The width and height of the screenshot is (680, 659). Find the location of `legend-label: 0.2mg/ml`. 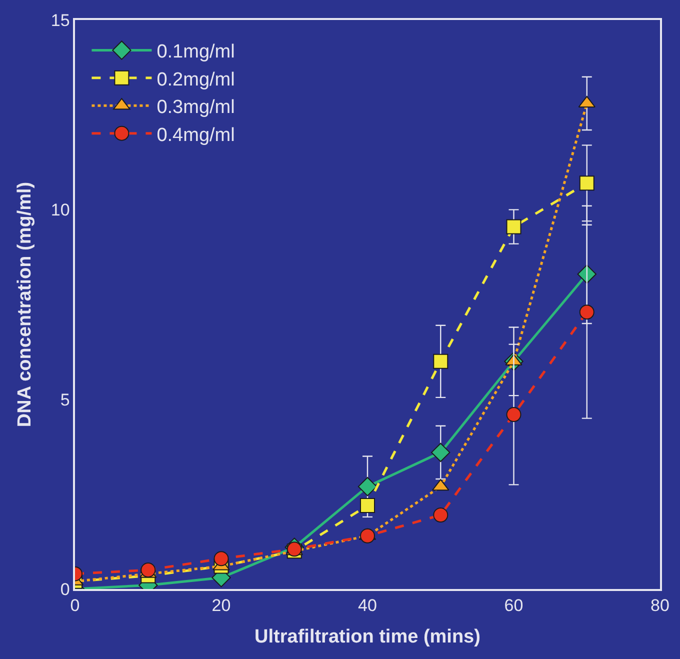

legend-label: 0.2mg/ml is located at coordinates (195, 79).